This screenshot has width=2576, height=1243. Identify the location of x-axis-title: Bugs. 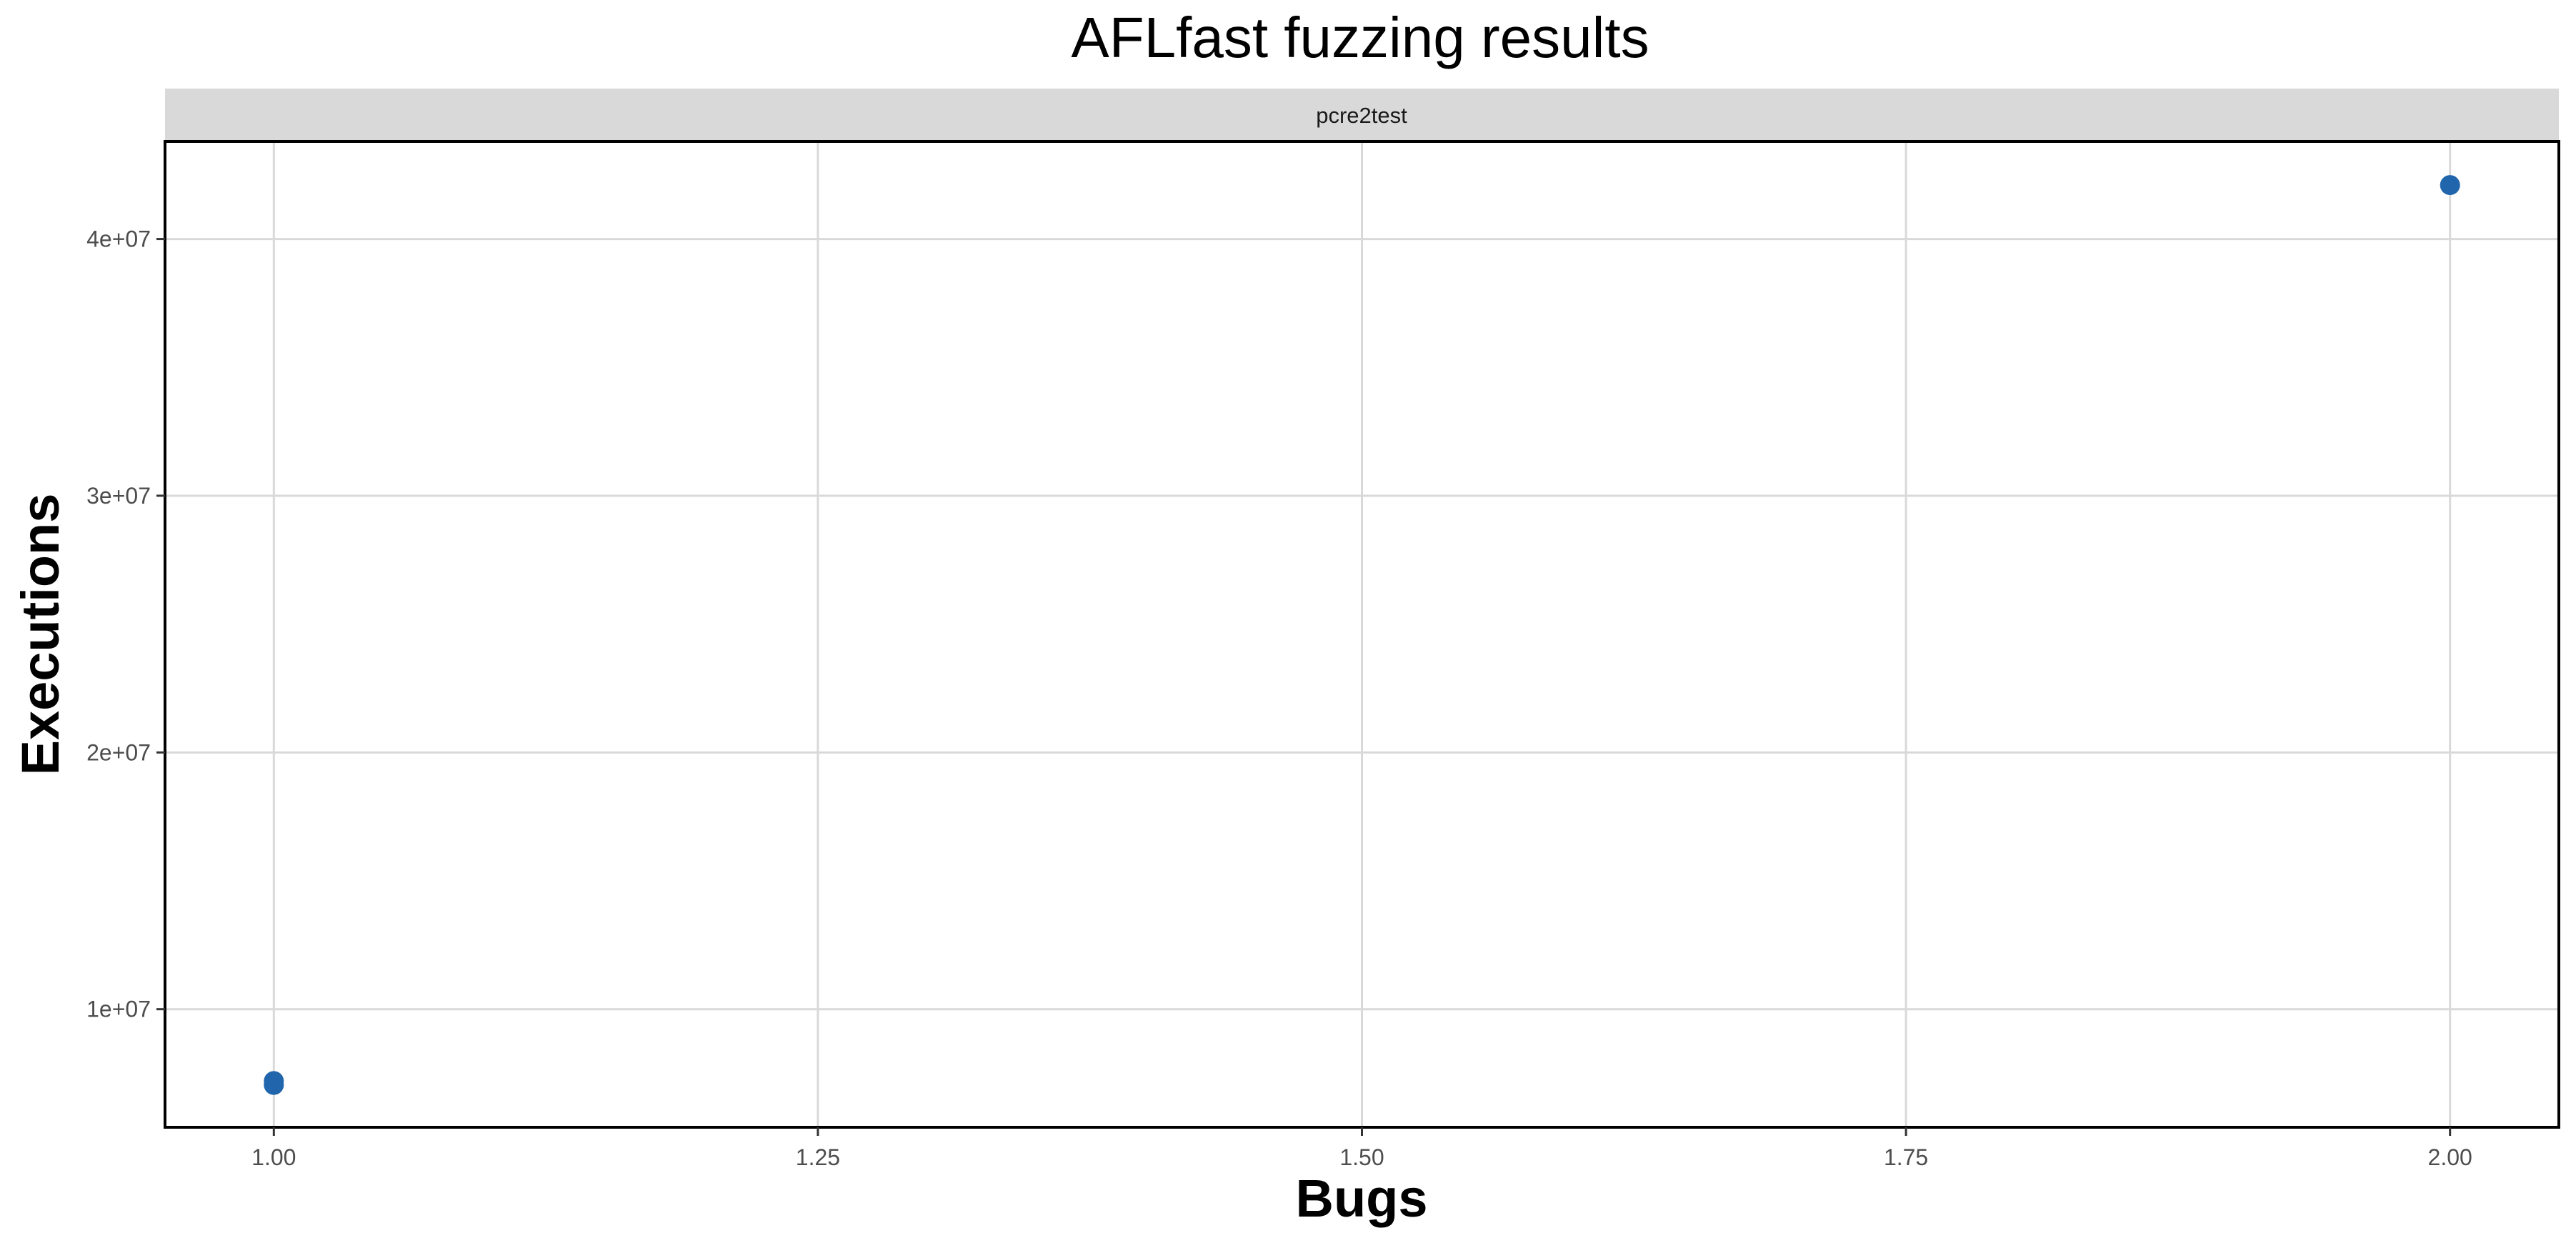
(1362, 1198).